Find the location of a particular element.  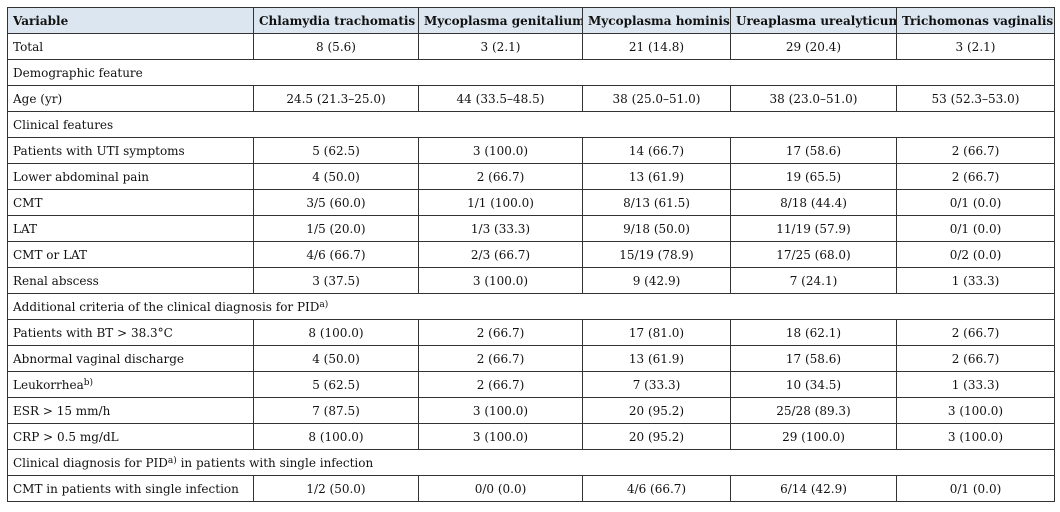

section-label-suffix: in patients with single infection is located at coordinates (275, 462).